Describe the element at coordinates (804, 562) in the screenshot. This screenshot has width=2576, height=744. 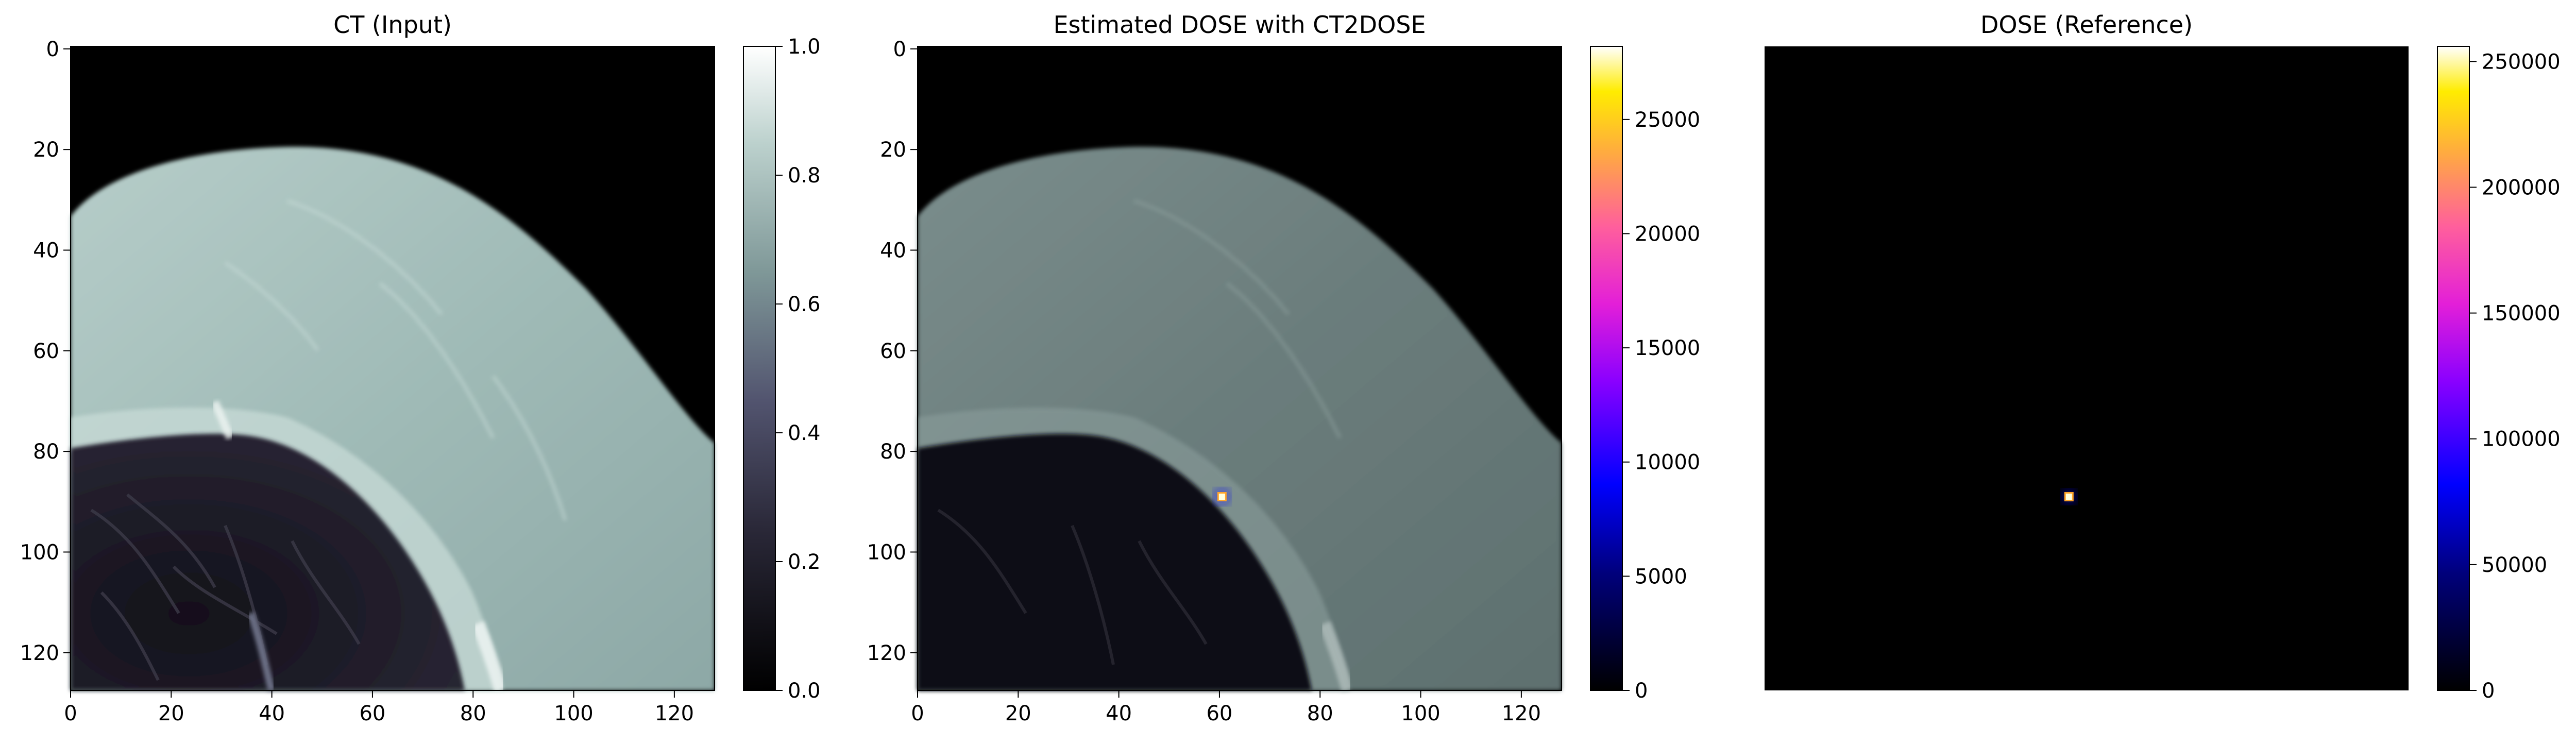
I see `colorbar-tick-label: 0.2` at that location.